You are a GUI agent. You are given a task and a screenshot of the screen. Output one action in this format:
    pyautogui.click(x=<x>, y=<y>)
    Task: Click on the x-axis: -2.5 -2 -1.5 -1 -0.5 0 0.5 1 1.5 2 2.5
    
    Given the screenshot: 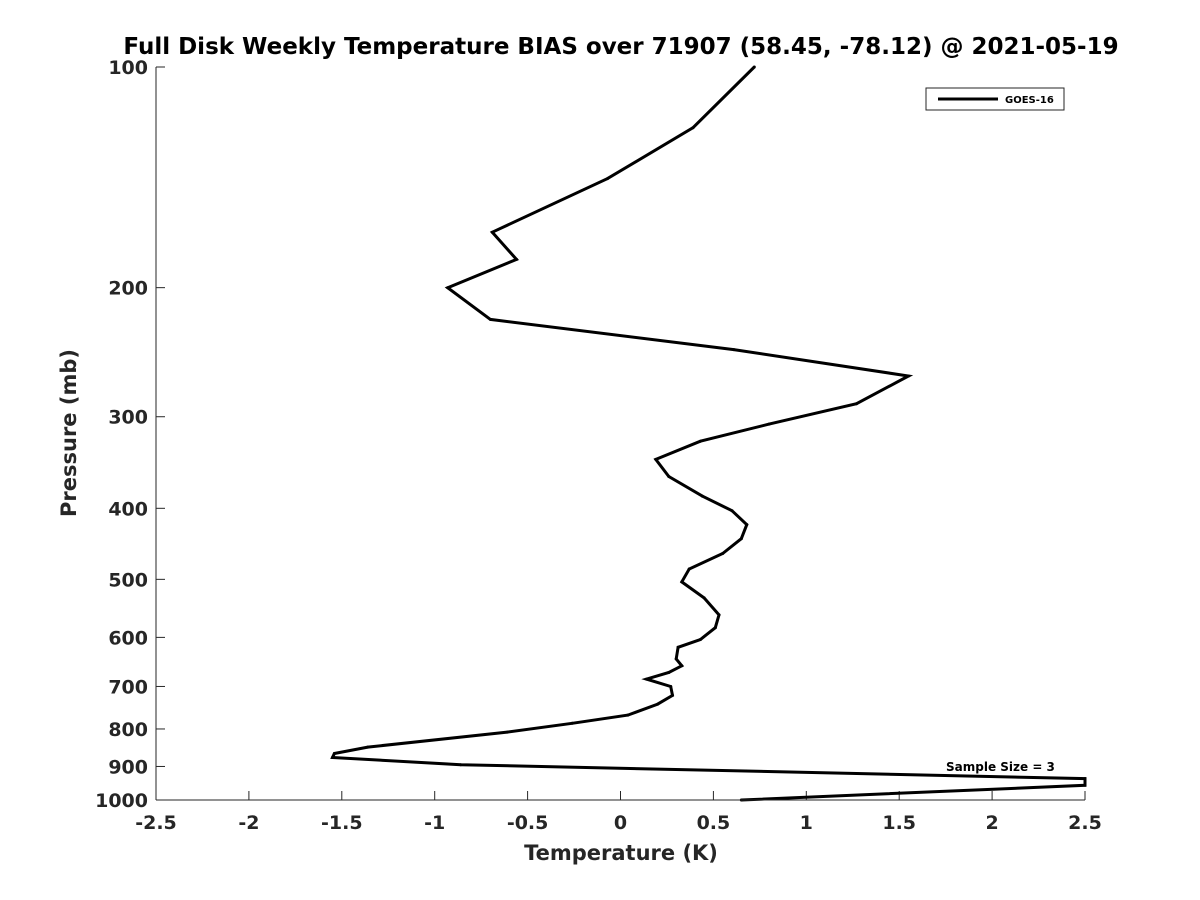 What is the action you would take?
    pyautogui.click(x=618, y=812)
    